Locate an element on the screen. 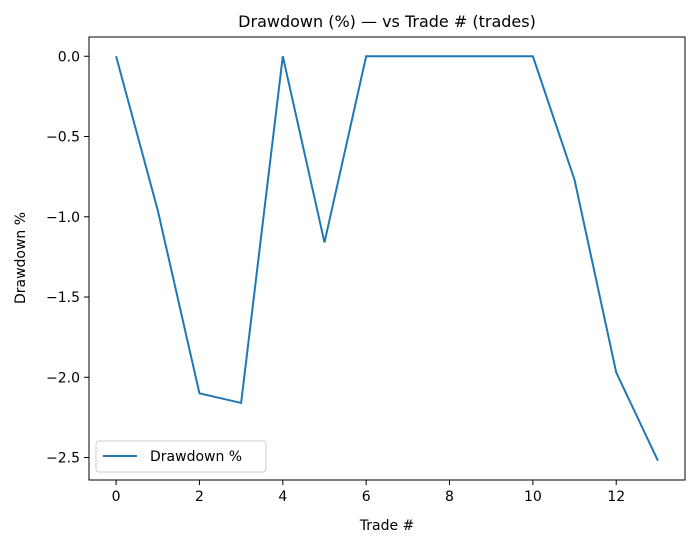  y-axis-label: Drawdown % is located at coordinates (21, 258).